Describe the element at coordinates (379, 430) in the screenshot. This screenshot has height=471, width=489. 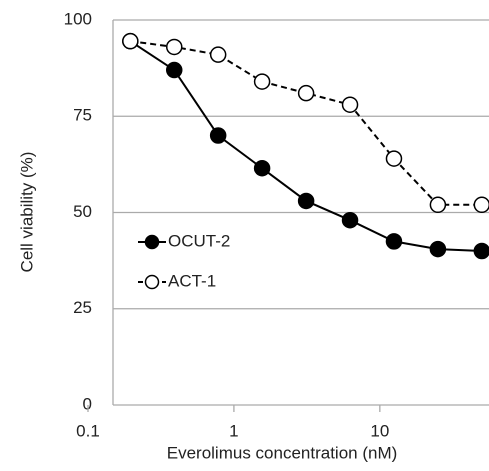
I see `x-tick-label: 10` at that location.